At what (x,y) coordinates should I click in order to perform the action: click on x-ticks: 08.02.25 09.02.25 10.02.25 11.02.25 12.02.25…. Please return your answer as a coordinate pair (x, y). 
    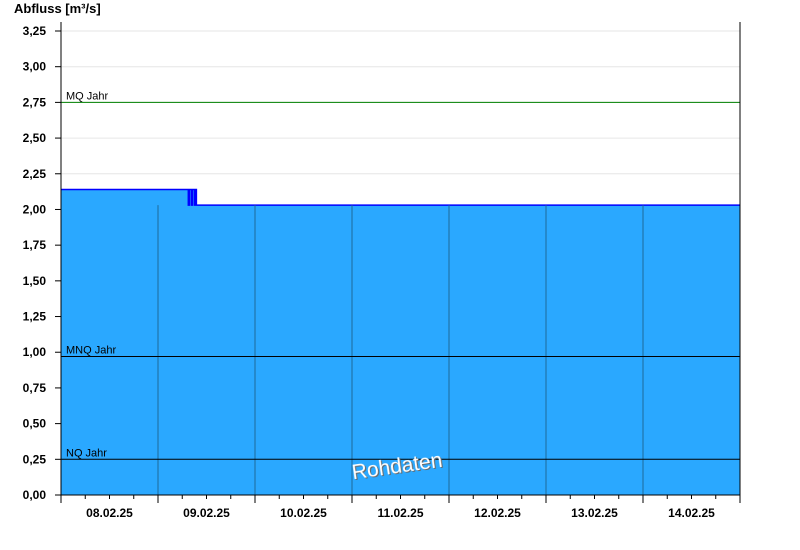
    Looking at the image, I should click on (400, 507).